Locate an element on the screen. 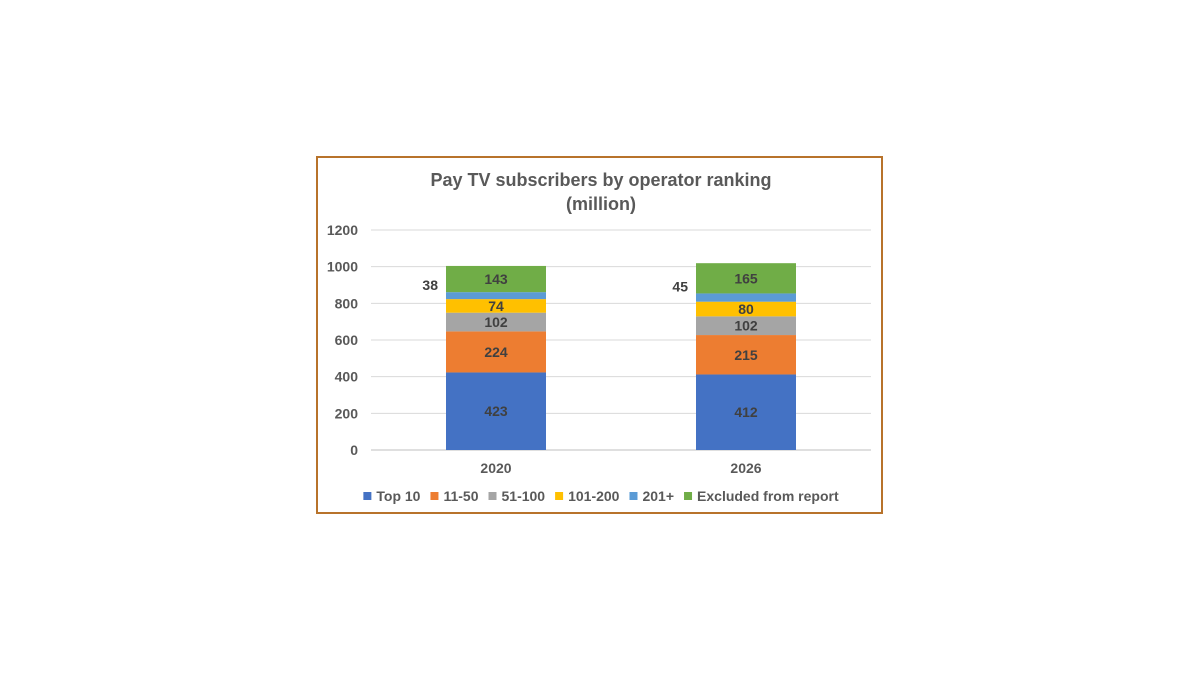  data-label: 80 is located at coordinates (746, 309).